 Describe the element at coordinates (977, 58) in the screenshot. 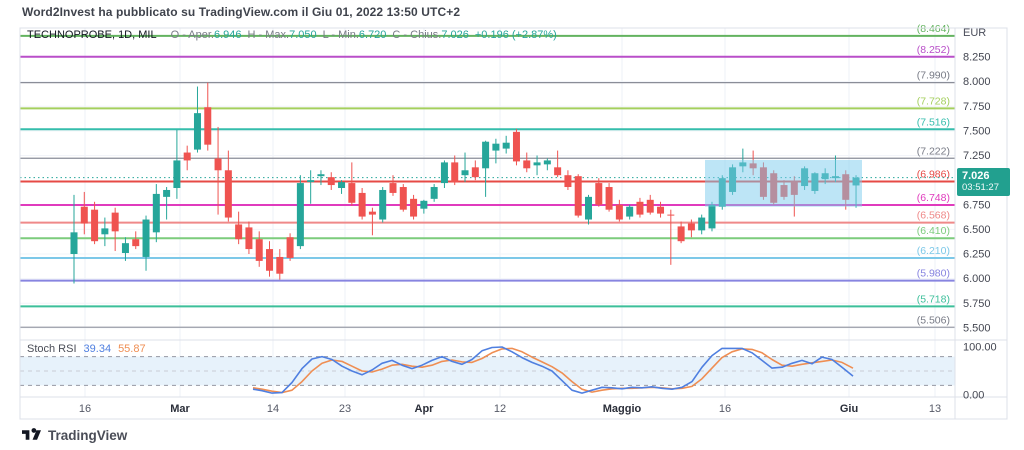

I see `price-tick-label: 8.250` at that location.